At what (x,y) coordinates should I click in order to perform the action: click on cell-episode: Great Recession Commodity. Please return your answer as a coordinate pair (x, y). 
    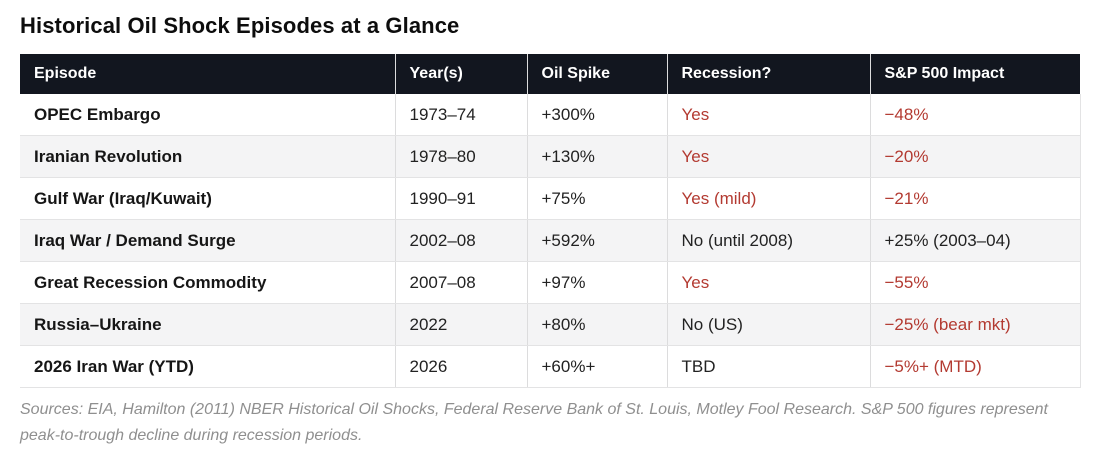
    Looking at the image, I should click on (207, 282).